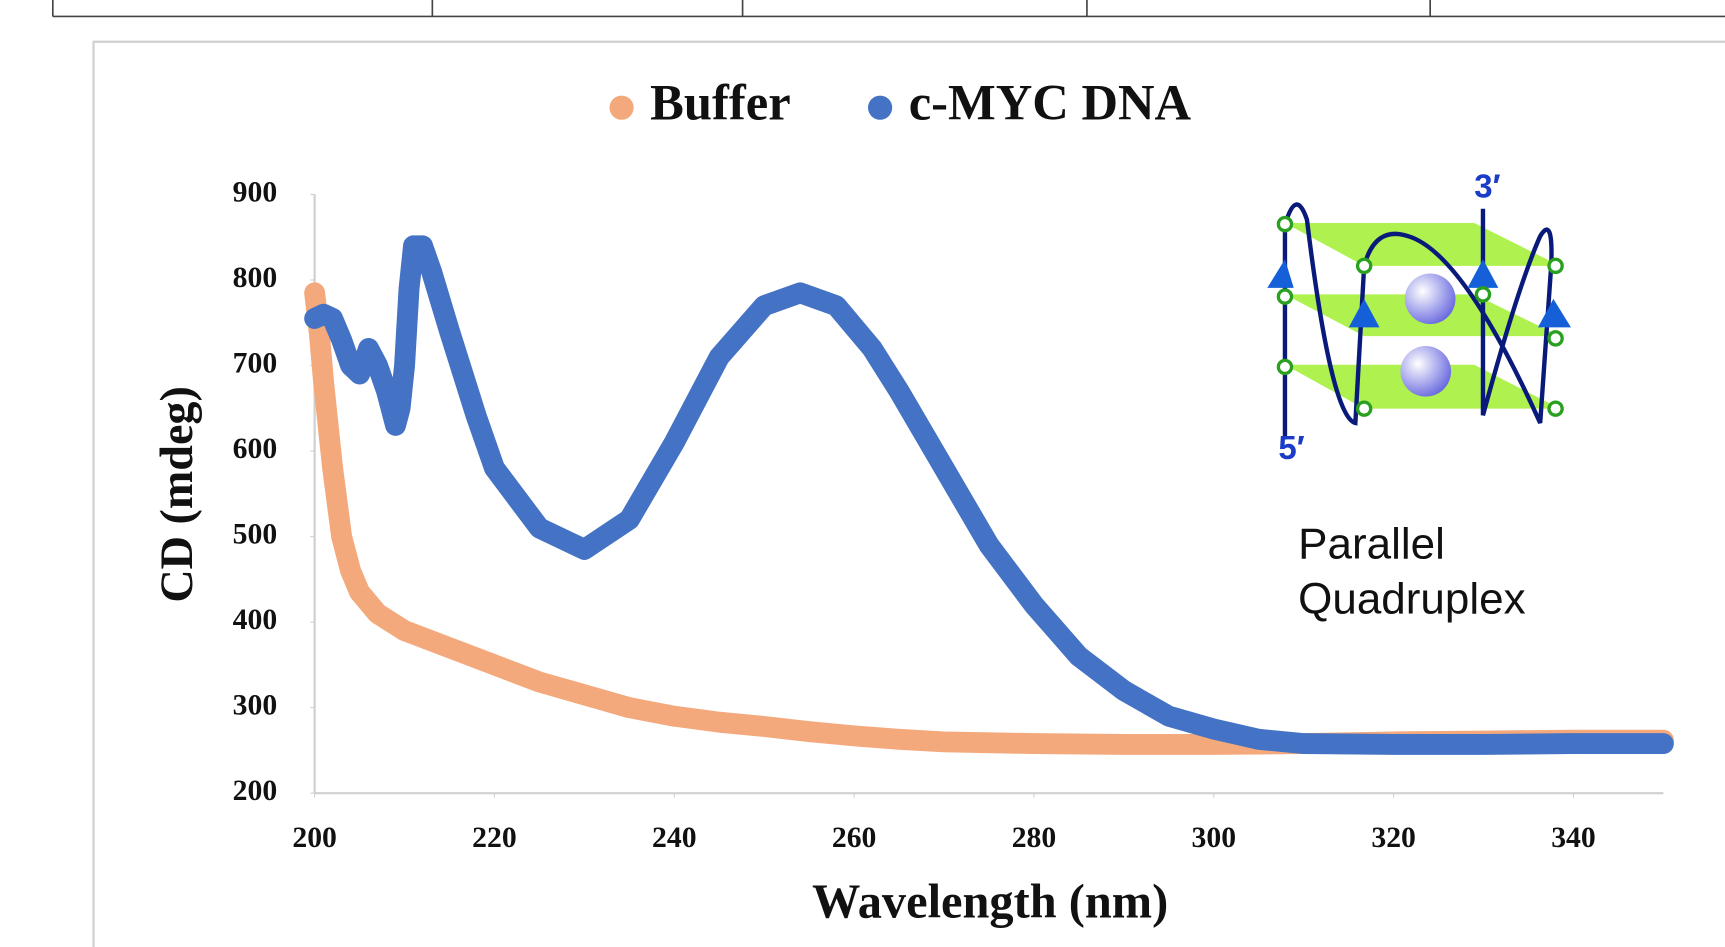  What do you see at coordinates (888, 9) in the screenshot?
I see `table-row` at bounding box center [888, 9].